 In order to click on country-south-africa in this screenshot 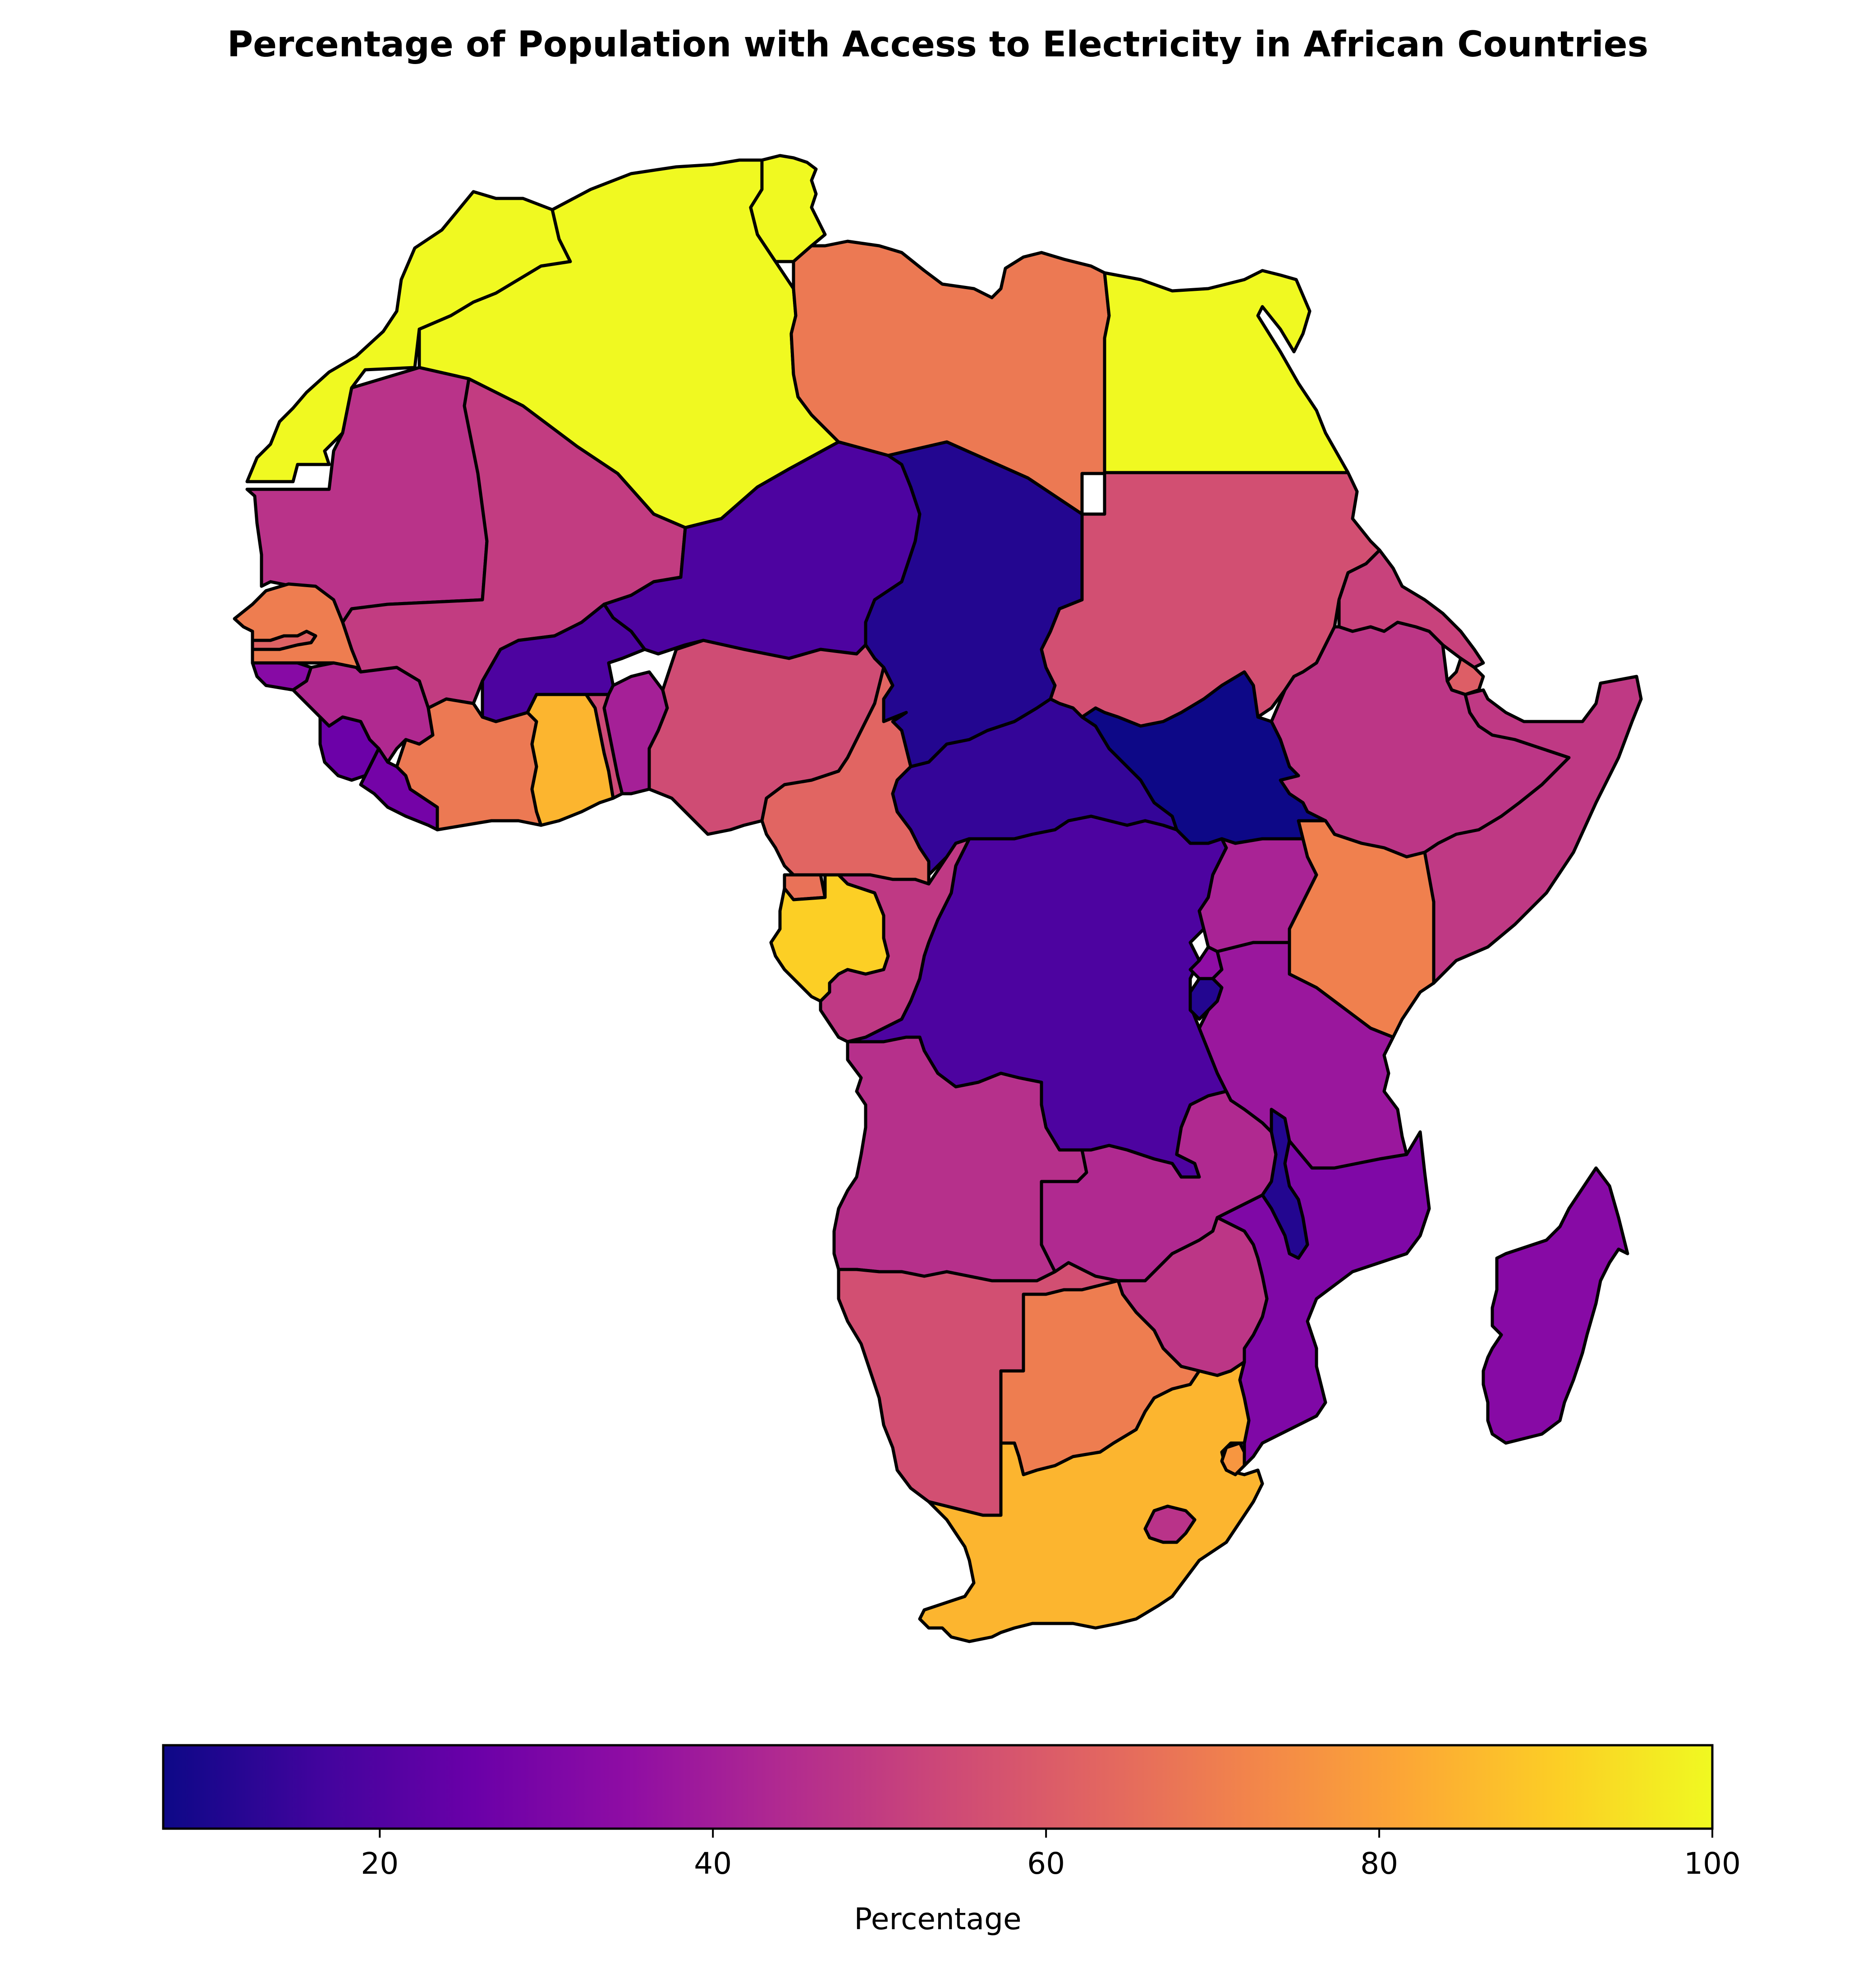, I will do `click(1091, 1501)`.